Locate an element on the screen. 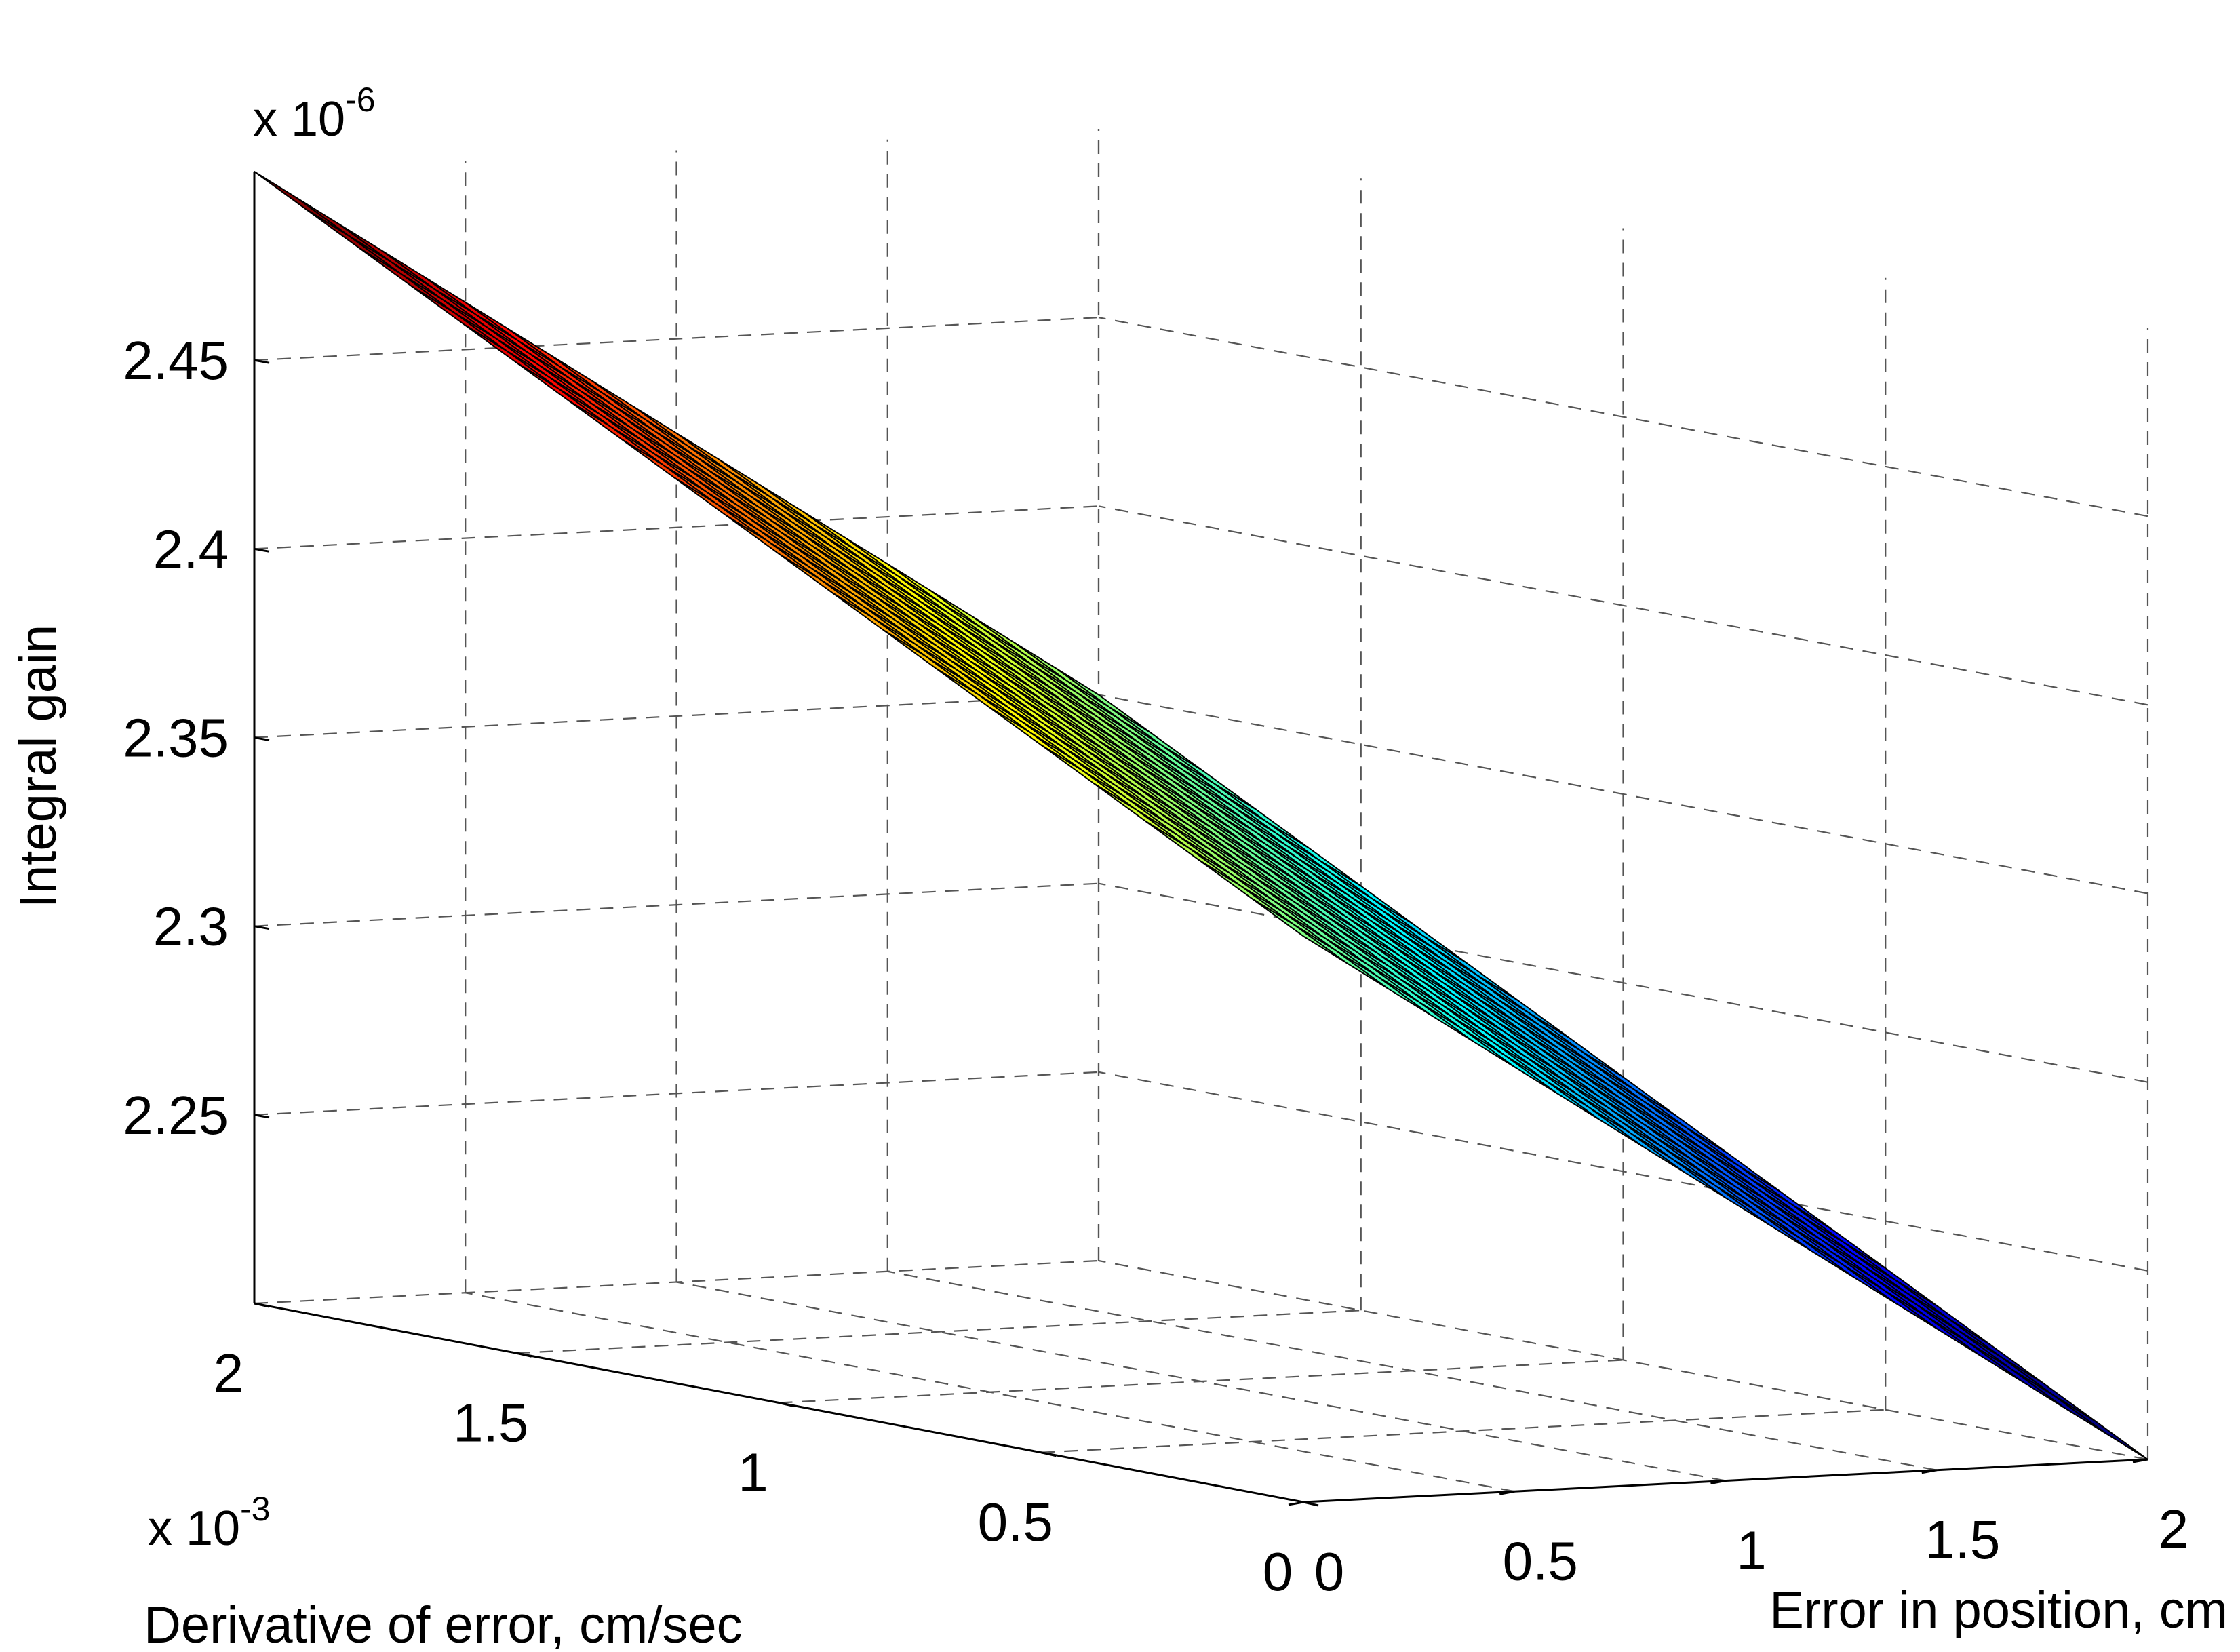 Image resolution: width=2240 pixels, height=1652 pixels. x-axis-title: Error in position, cm is located at coordinates (1998, 1610).